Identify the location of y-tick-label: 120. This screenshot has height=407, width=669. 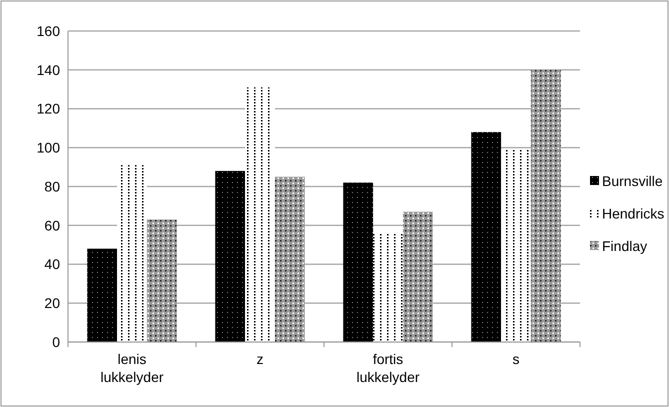
(48, 108).